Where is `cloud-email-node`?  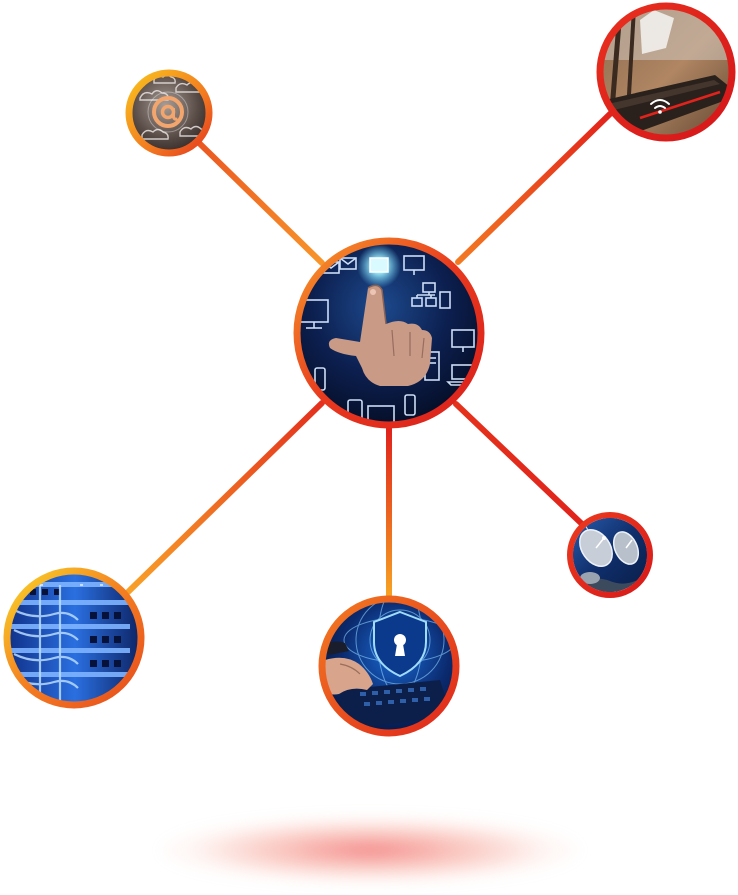
cloud-email-node is located at coordinates (169, 113).